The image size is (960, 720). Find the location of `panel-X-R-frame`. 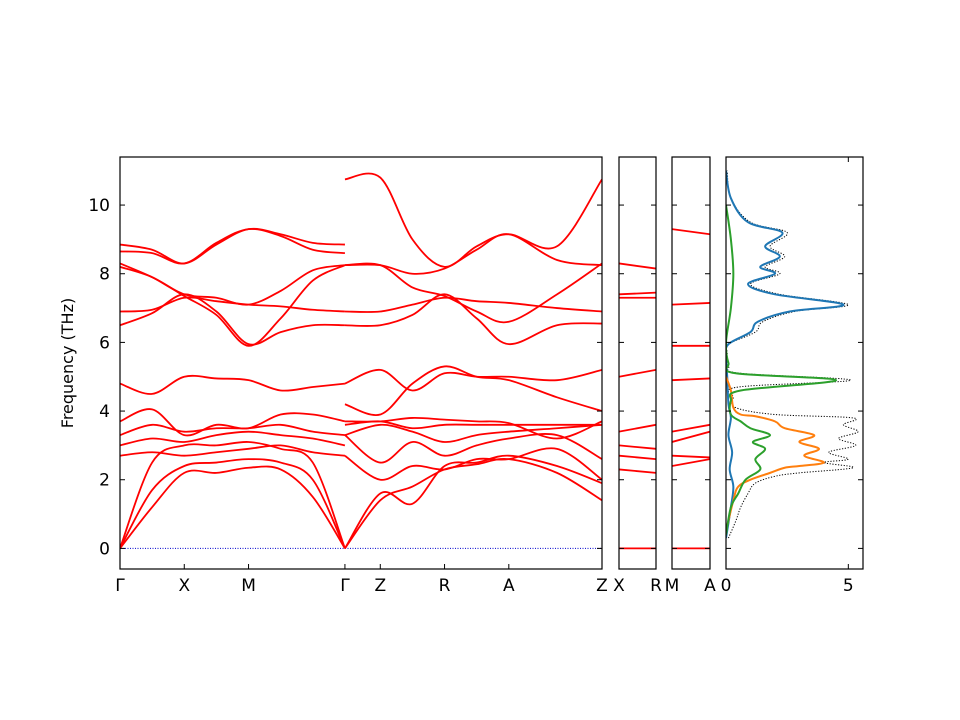

panel-X-R-frame is located at coordinates (637, 363).